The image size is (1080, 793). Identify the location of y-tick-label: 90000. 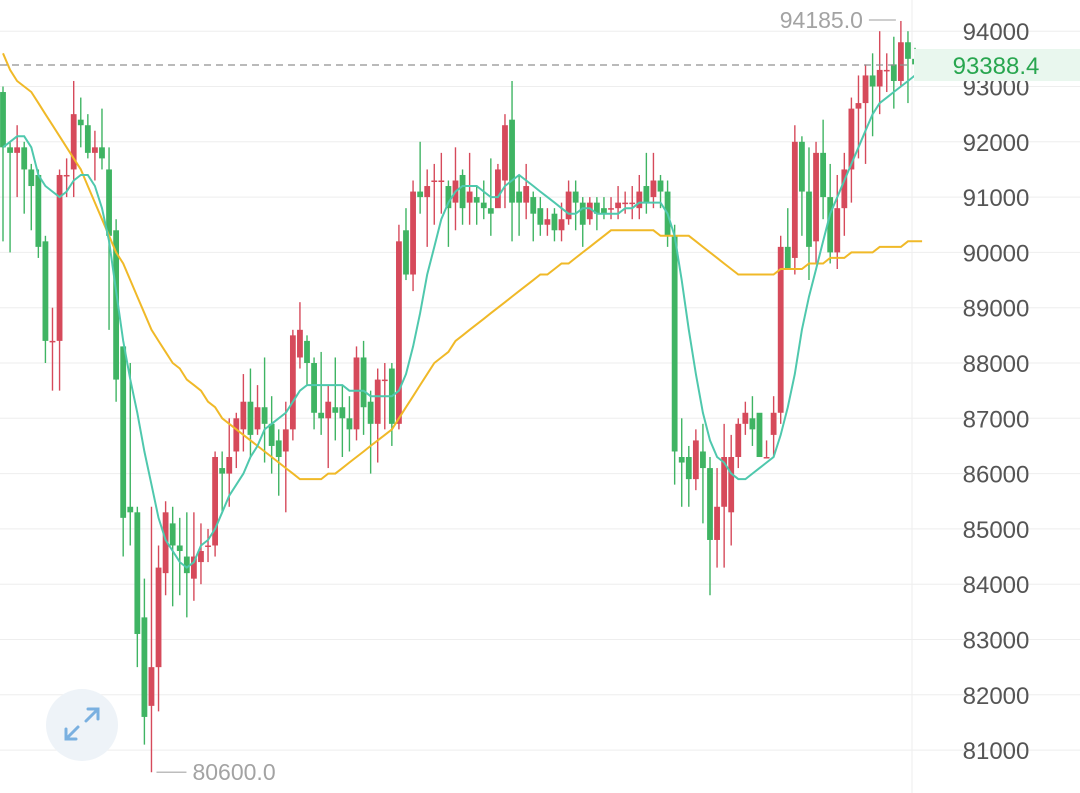
(996, 253).